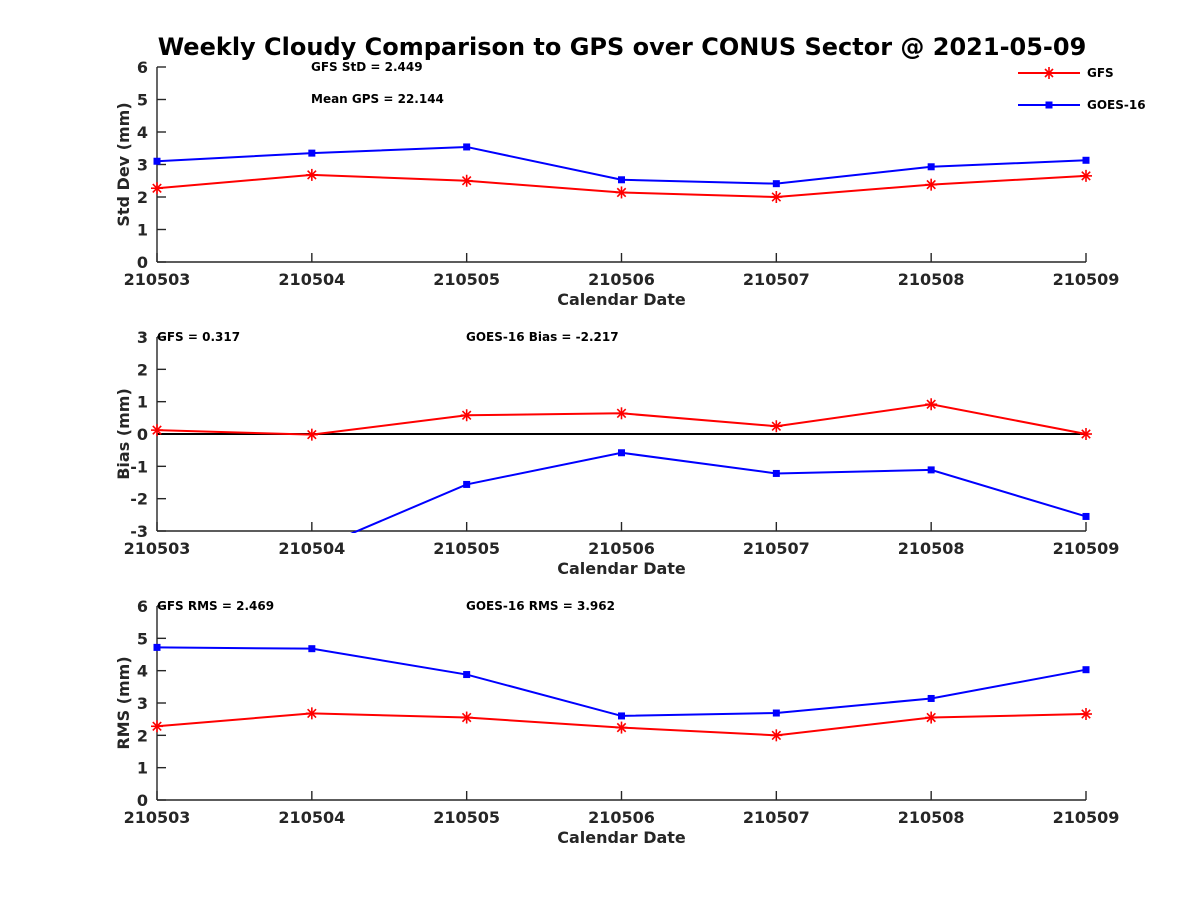 The height and width of the screenshot is (900, 1200). What do you see at coordinates (142, 132) in the screenshot?
I see `std-y-tick-label: 4` at bounding box center [142, 132].